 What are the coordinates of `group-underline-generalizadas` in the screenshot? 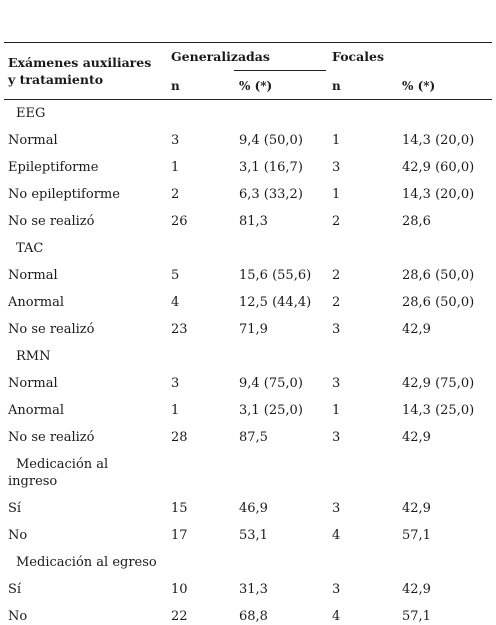 It's located at (280, 70).